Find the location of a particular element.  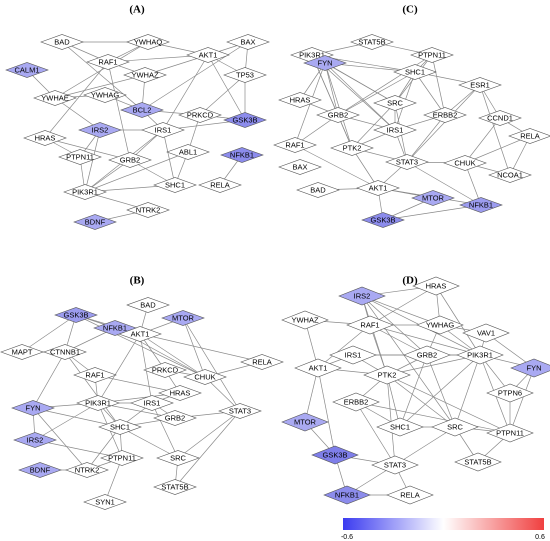

colorbar-min: -0.6 is located at coordinates (347, 537).